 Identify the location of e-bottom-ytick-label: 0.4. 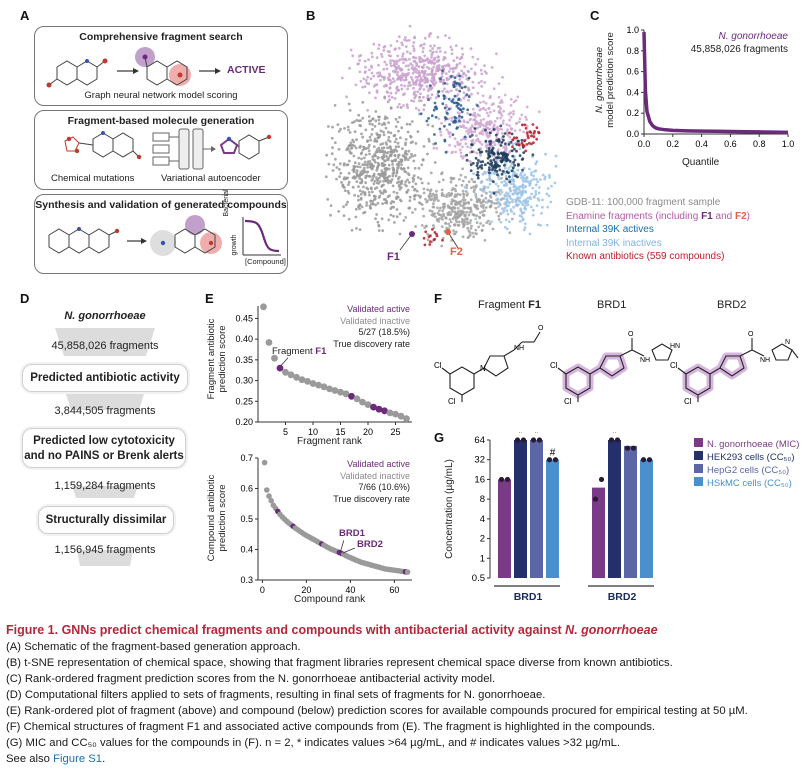
(246, 550).